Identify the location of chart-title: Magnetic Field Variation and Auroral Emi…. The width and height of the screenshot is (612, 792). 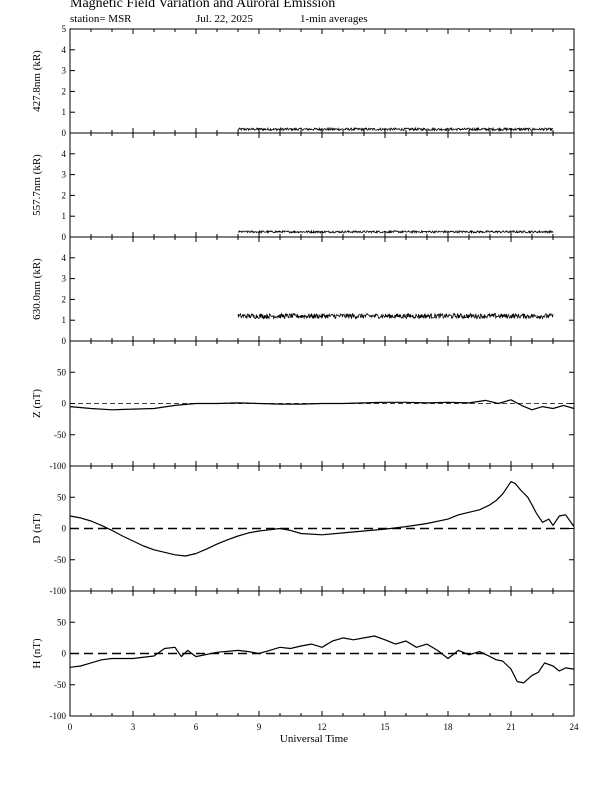
(203, 5).